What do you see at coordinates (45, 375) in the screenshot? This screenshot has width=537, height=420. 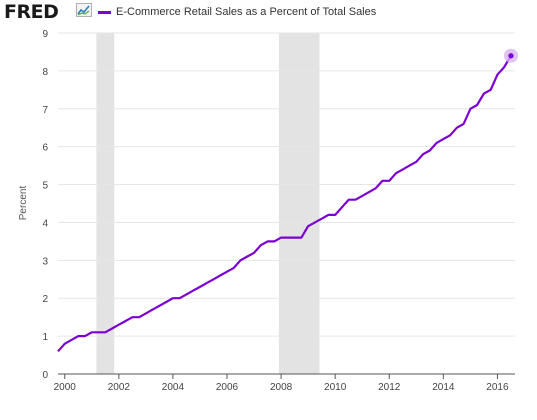 I see `y-tick-label: 0` at bounding box center [45, 375].